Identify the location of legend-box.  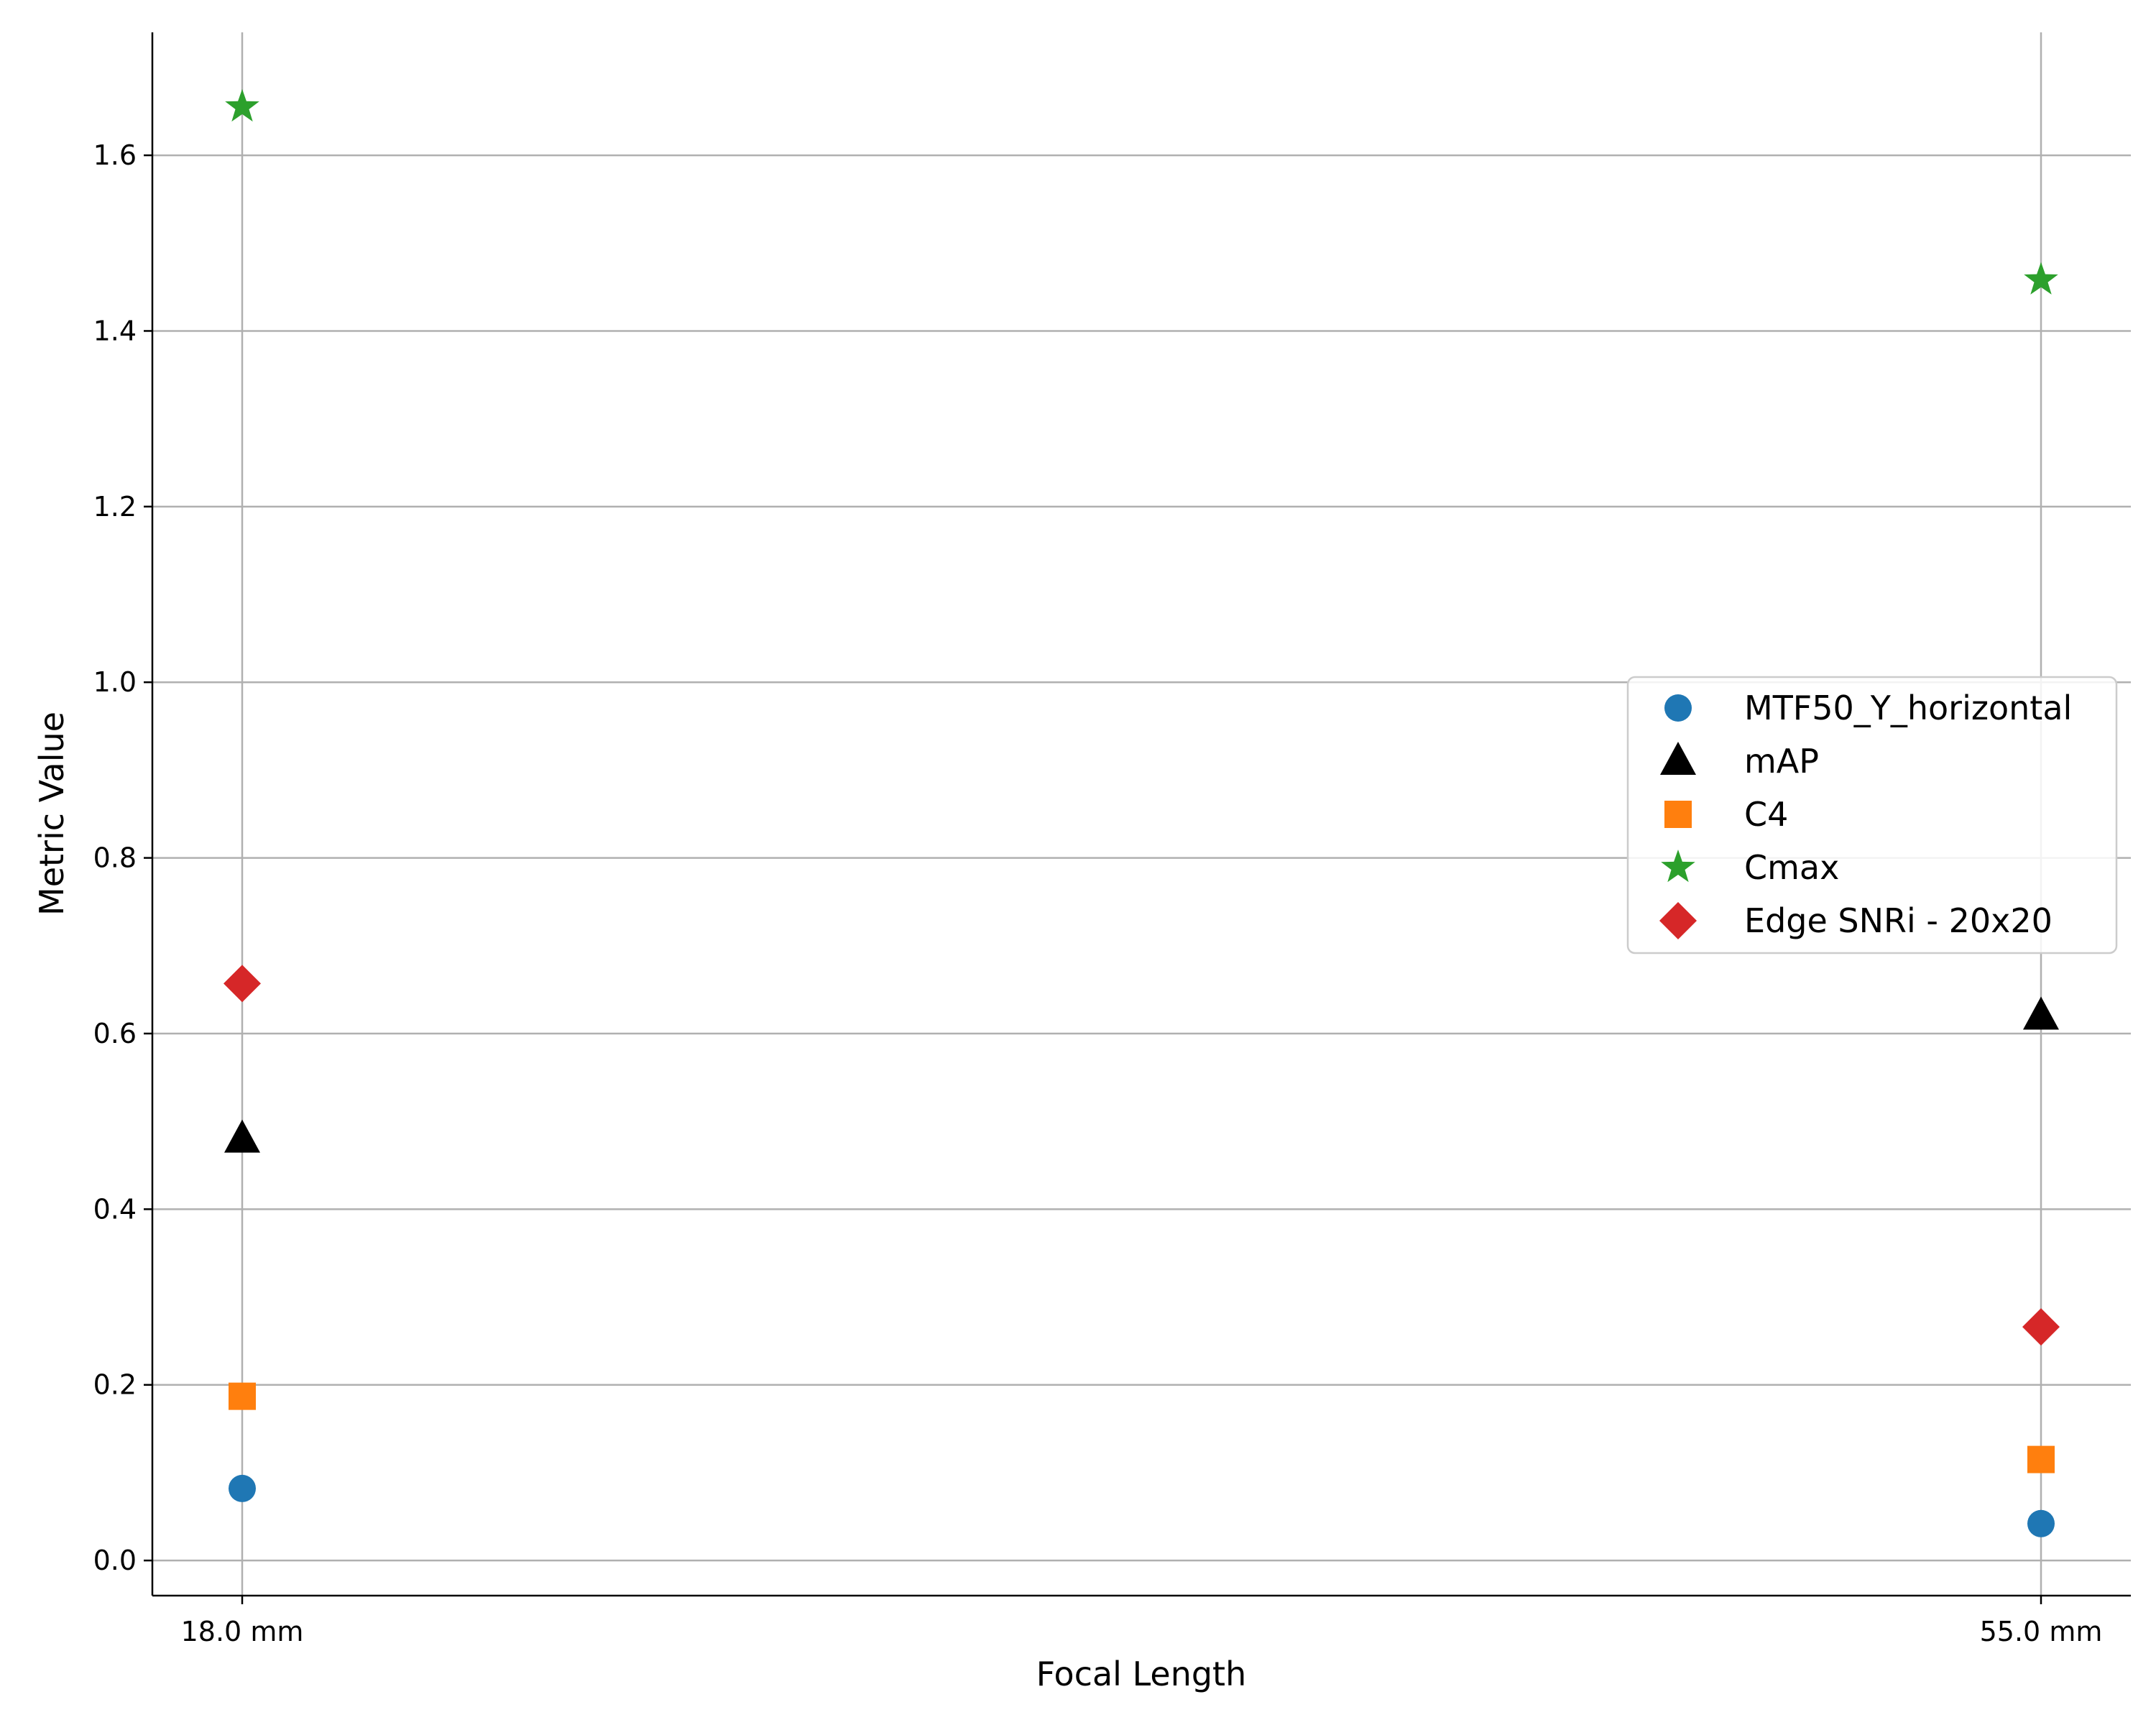
(1872, 815).